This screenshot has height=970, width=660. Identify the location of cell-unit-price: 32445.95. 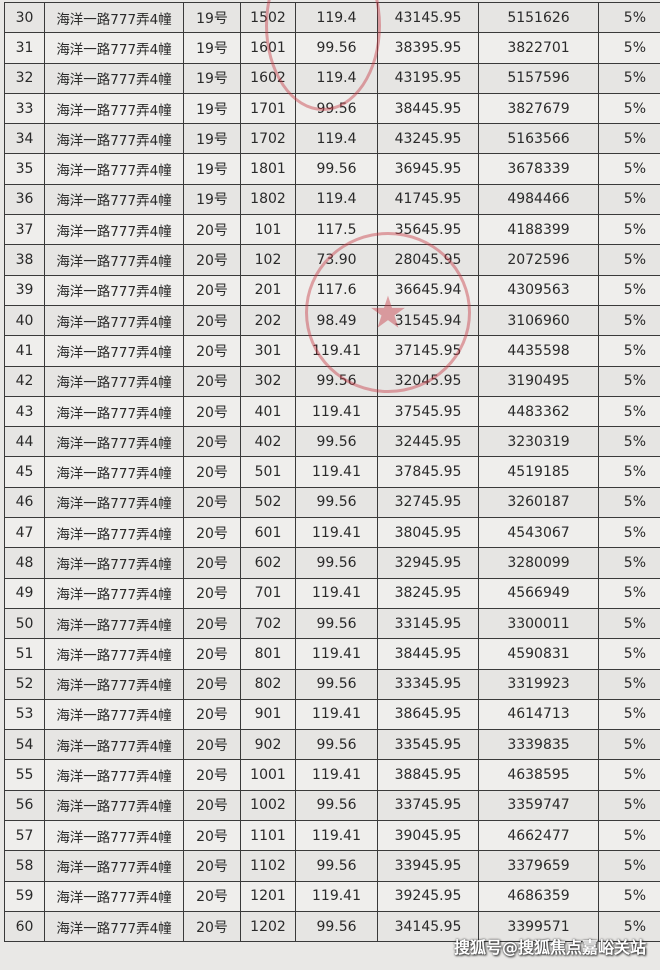
(428, 442).